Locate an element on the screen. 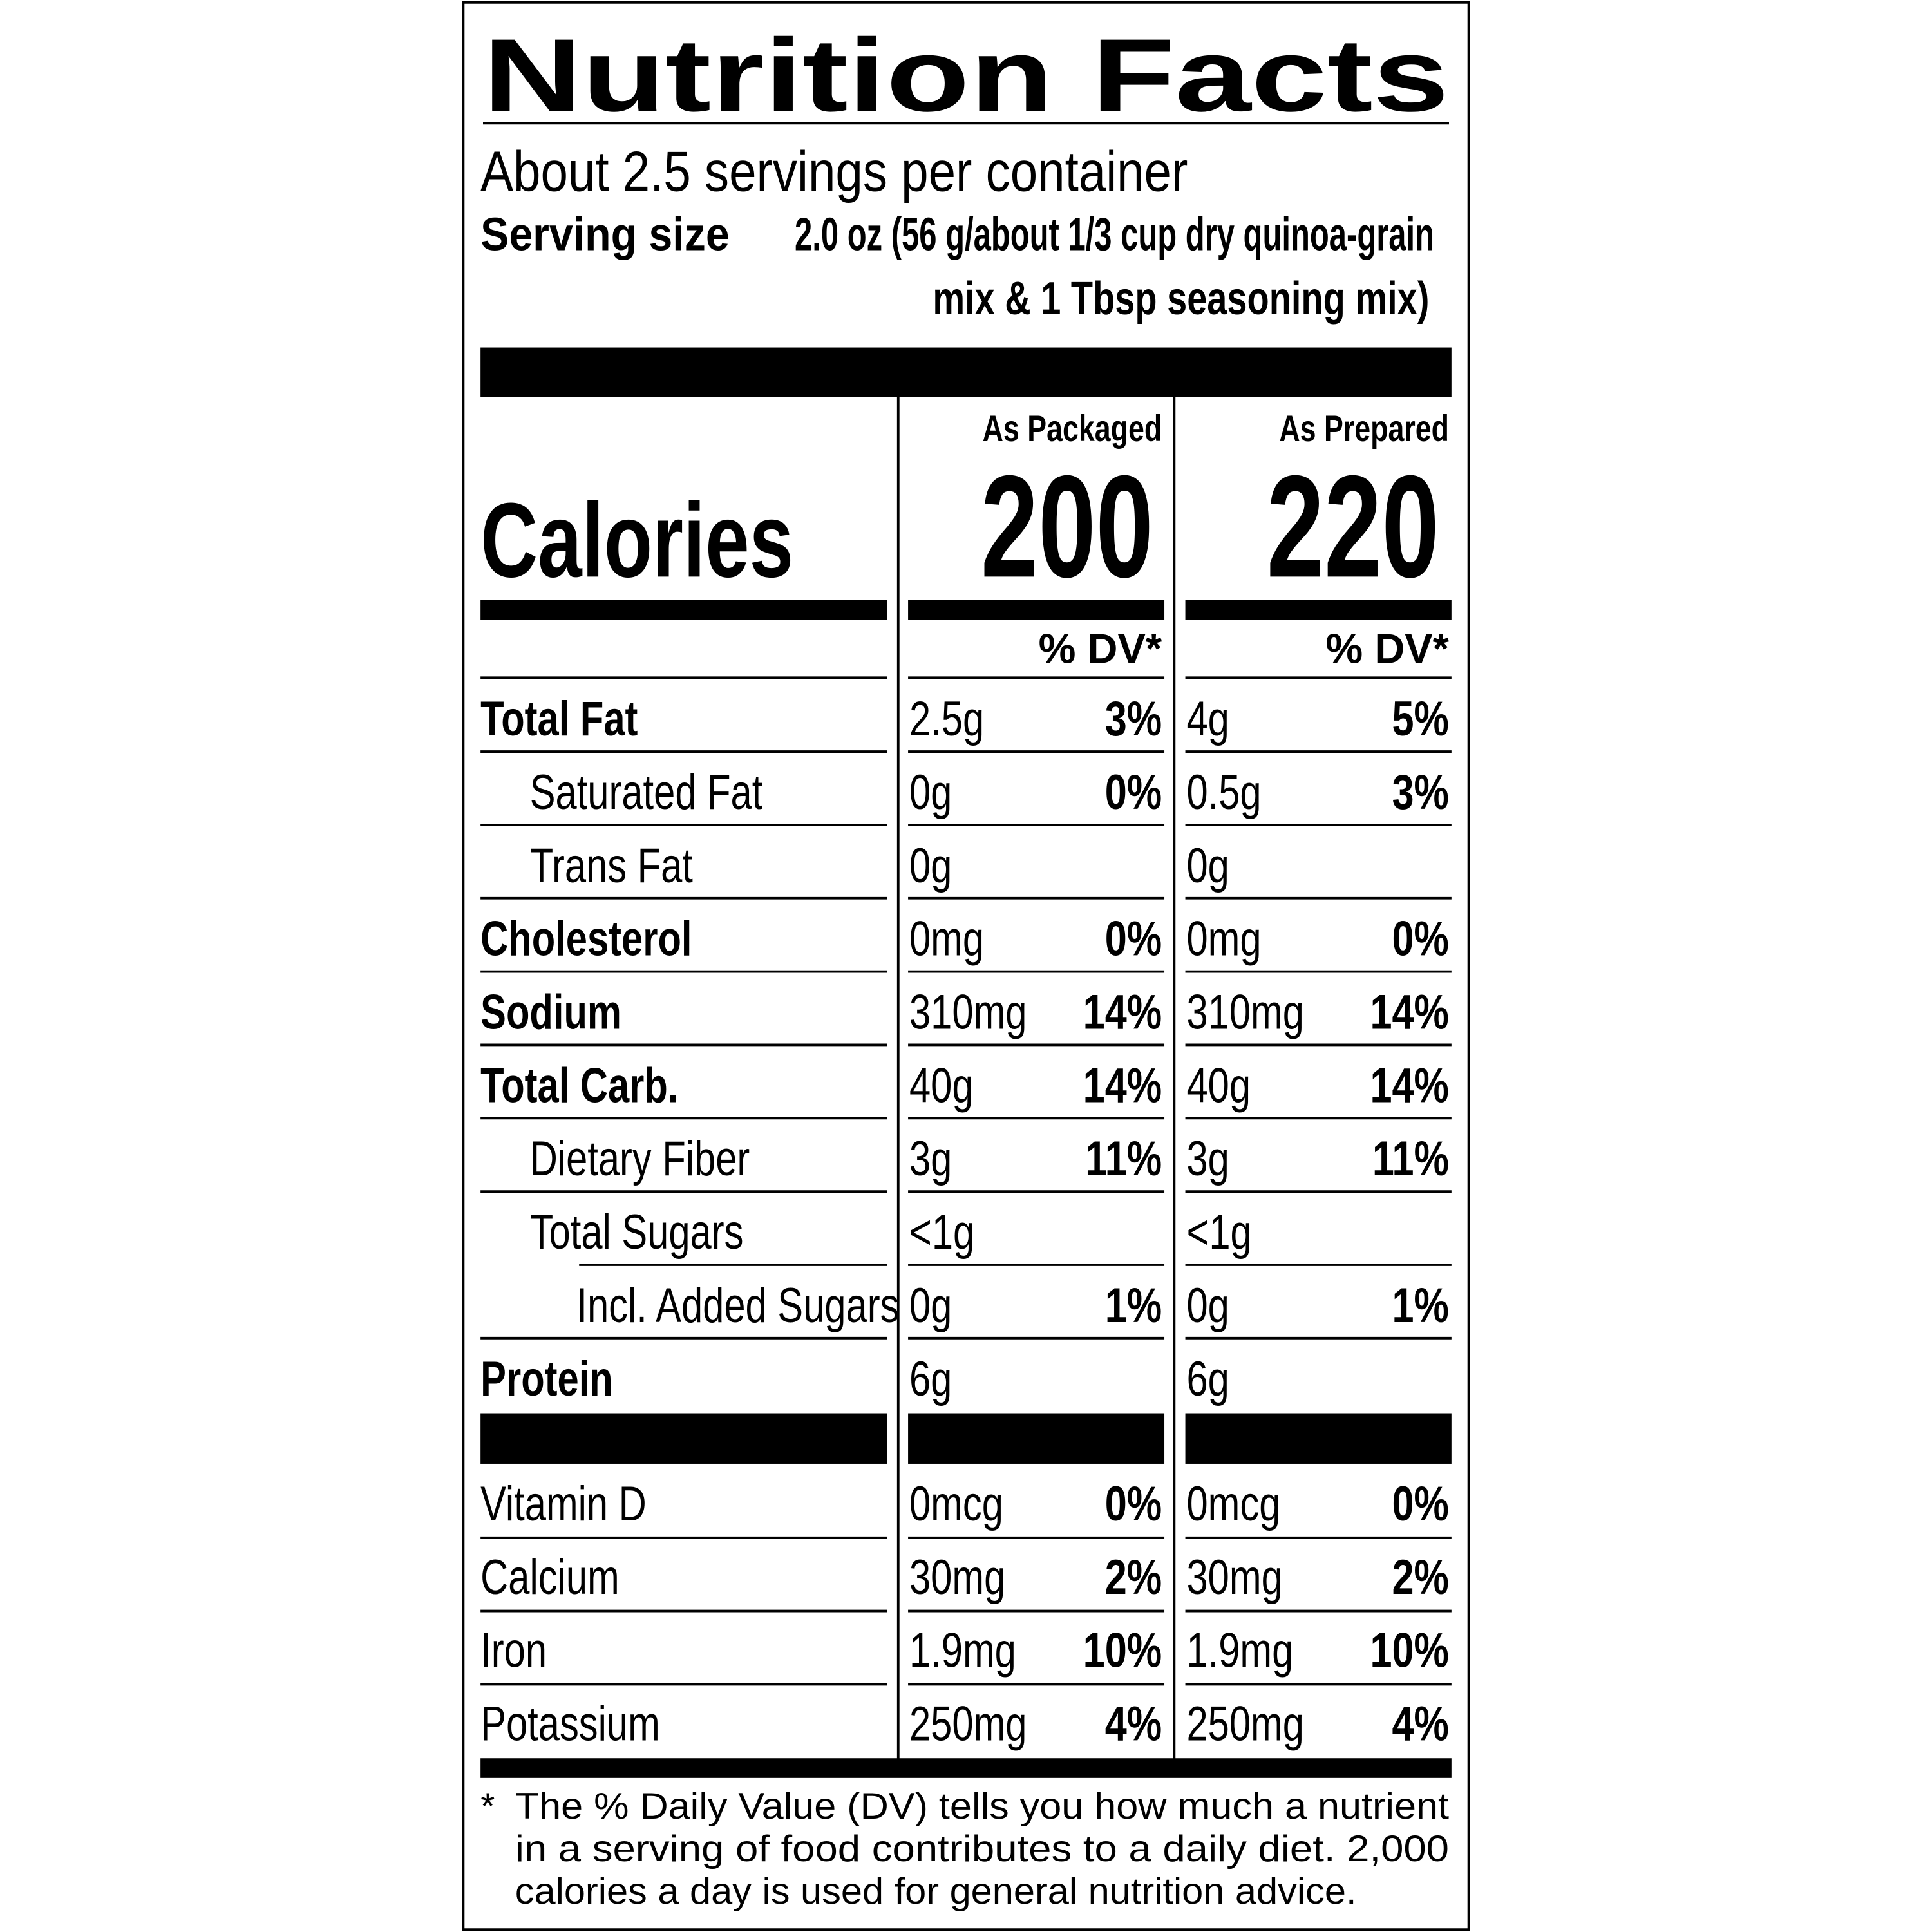  nutrient-name: Sodium is located at coordinates (550, 1012).